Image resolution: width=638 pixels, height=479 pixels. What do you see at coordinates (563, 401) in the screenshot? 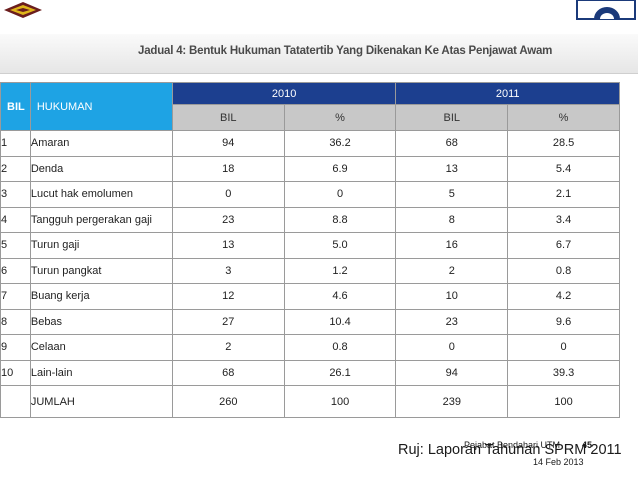
I see `total-pct-2011: 100` at bounding box center [563, 401].